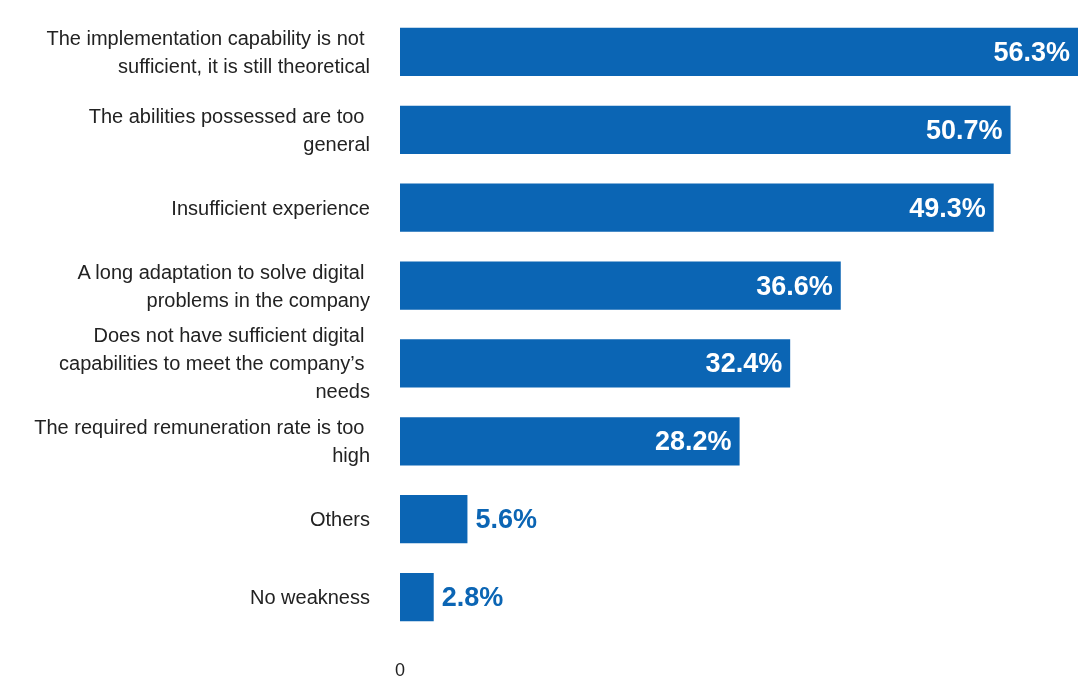 This screenshot has width=1082, height=680. What do you see at coordinates (693, 441) in the screenshot?
I see `data-label: 28.2%` at bounding box center [693, 441].